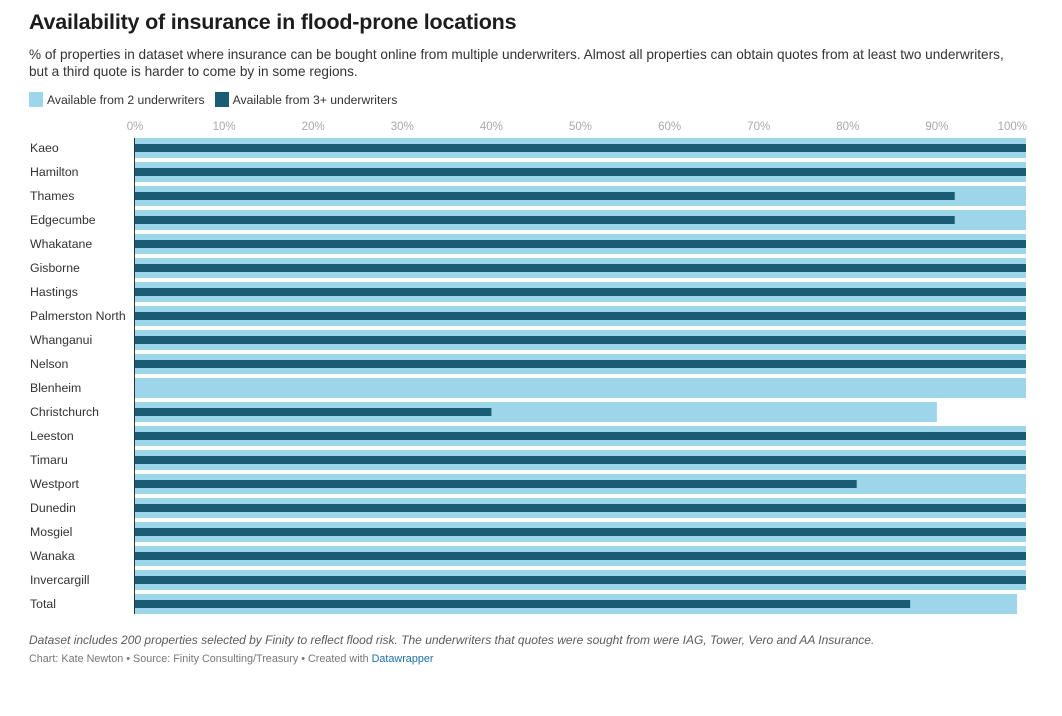 The height and width of the screenshot is (716, 1062). Describe the element at coordinates (580, 388) in the screenshot. I see `bar-two-underwriters-blenheim` at that location.